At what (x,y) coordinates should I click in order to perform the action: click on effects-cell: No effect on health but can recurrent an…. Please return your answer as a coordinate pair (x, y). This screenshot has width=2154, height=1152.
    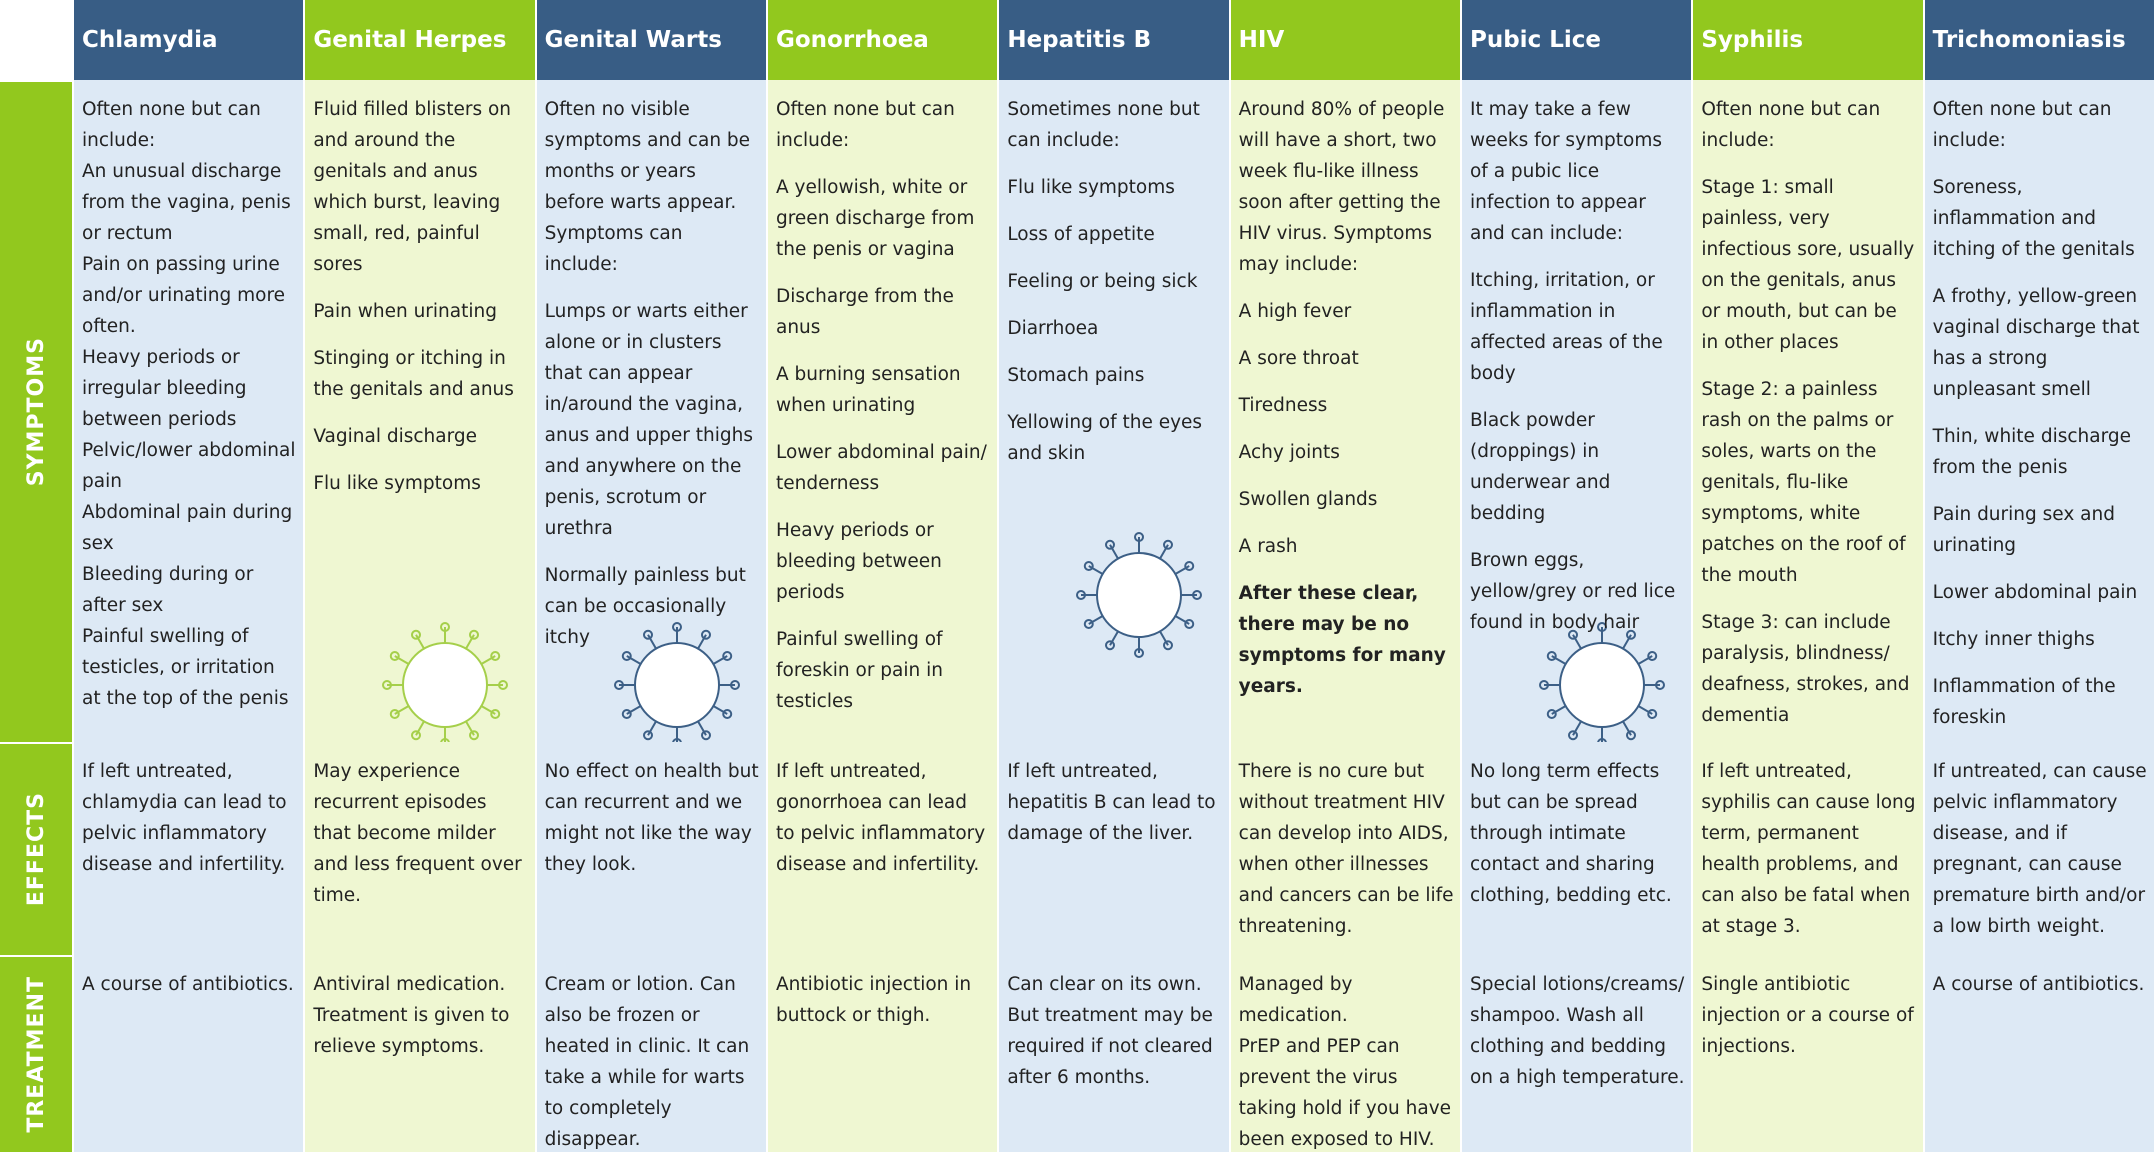
    Looking at the image, I should click on (650, 848).